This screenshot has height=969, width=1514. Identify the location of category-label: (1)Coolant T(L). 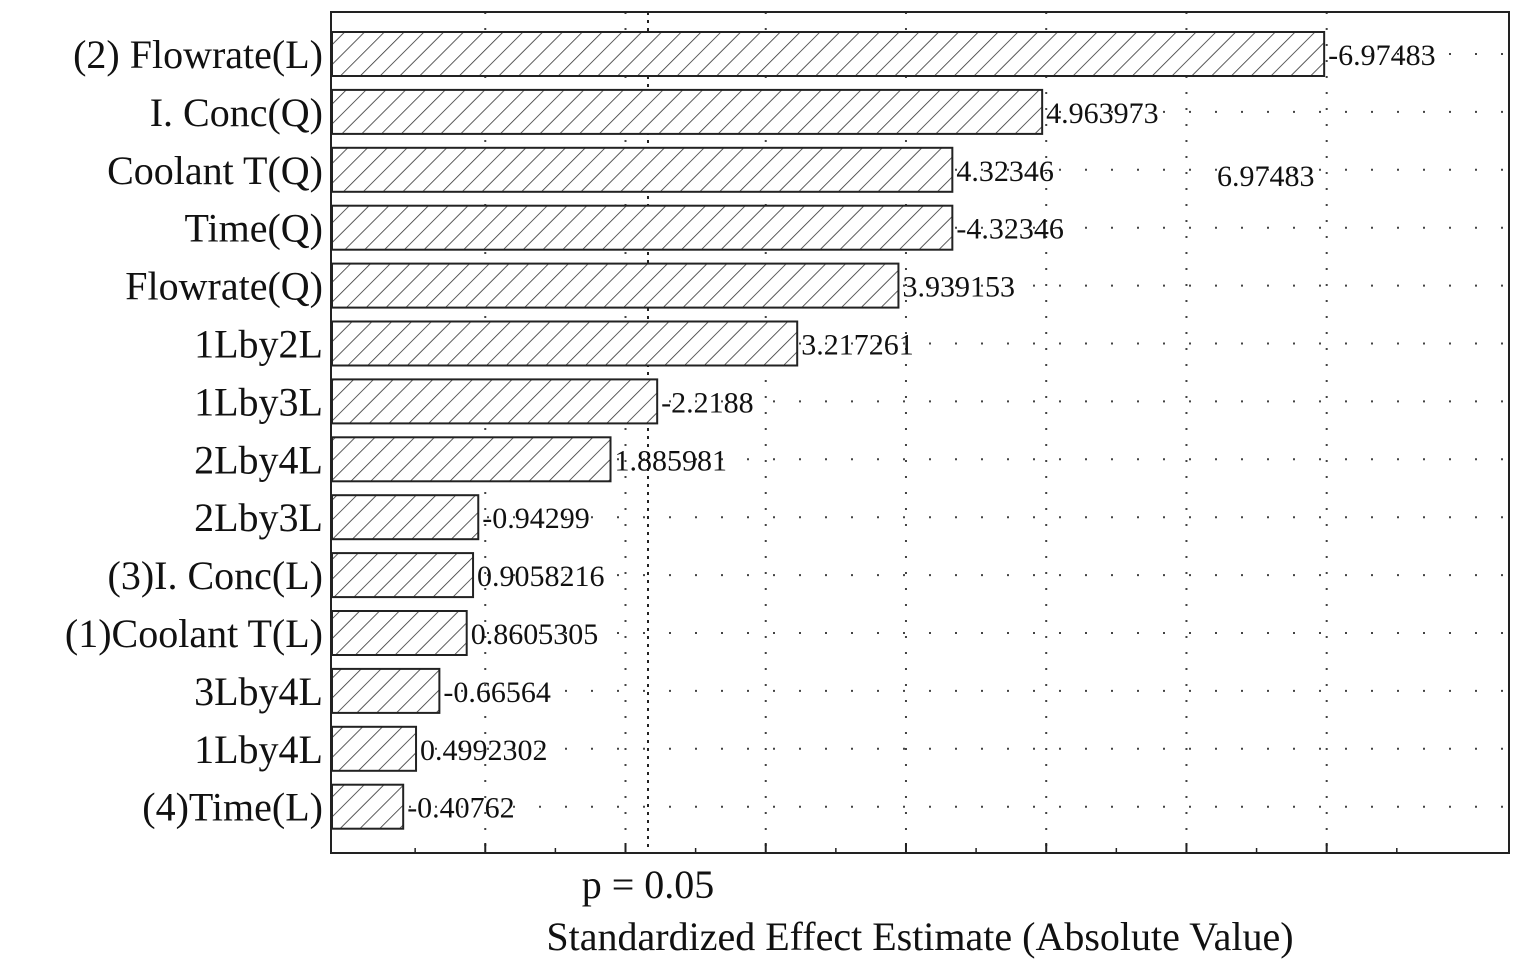
(194, 633).